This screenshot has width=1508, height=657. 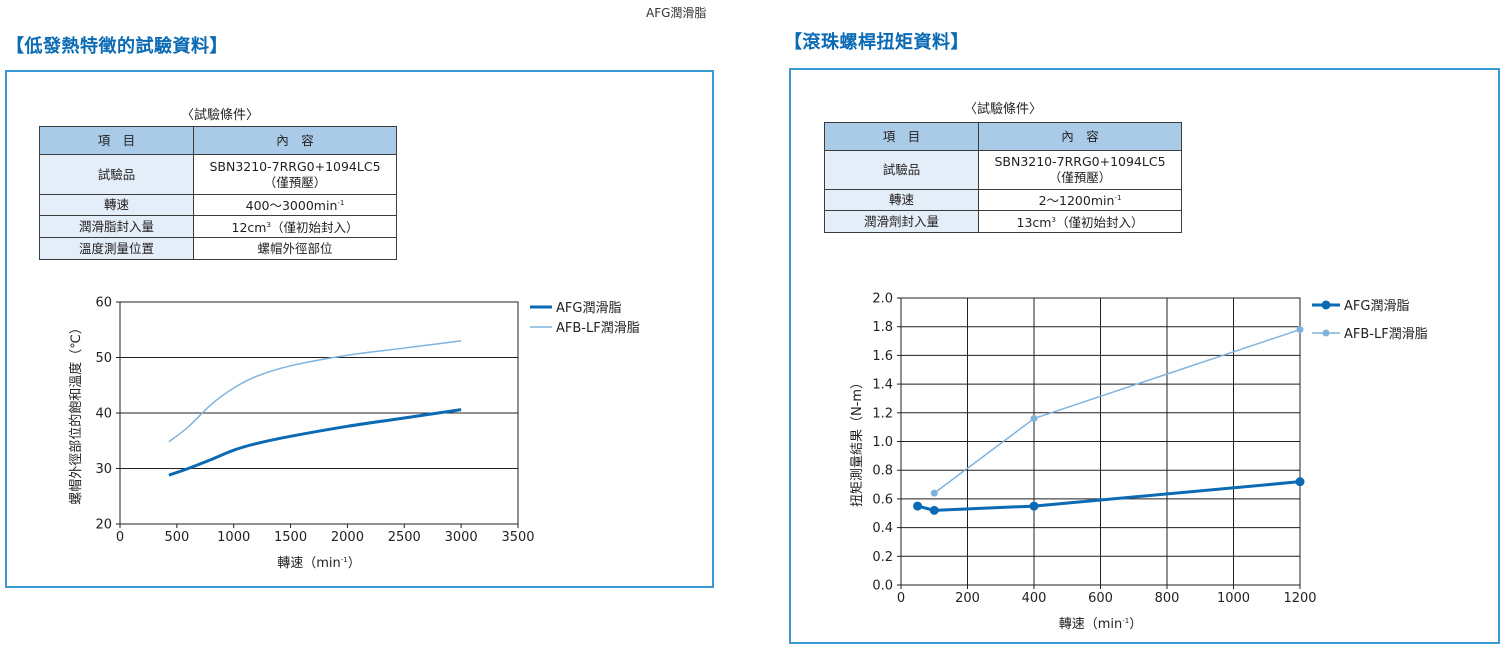 What do you see at coordinates (1167, 598) in the screenshot?
I see `x-tick-label: 800` at bounding box center [1167, 598].